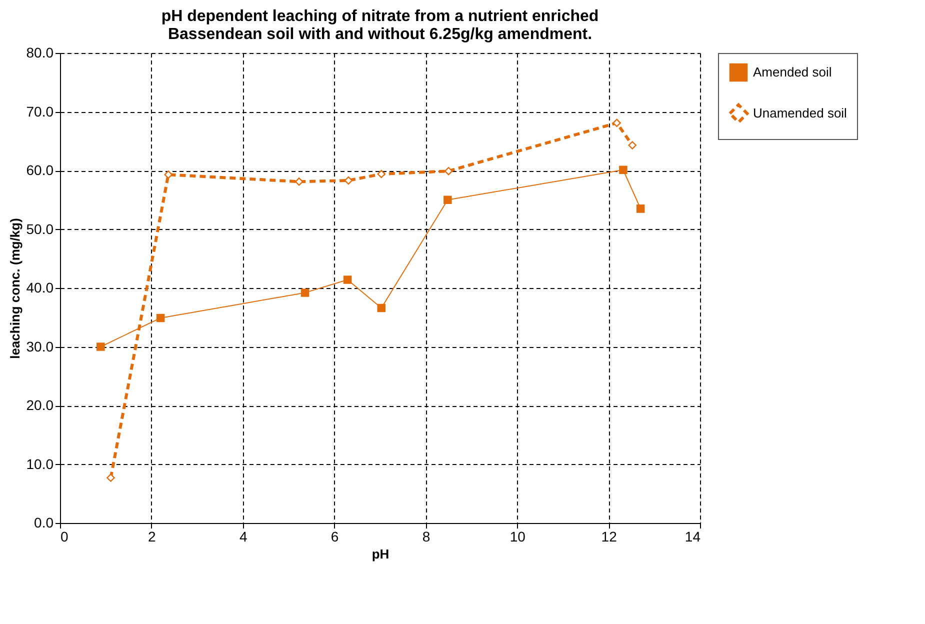  What do you see at coordinates (380, 16) in the screenshot?
I see `text: pH dependent leaching of nitrate from a nutrient enriched` at bounding box center [380, 16].